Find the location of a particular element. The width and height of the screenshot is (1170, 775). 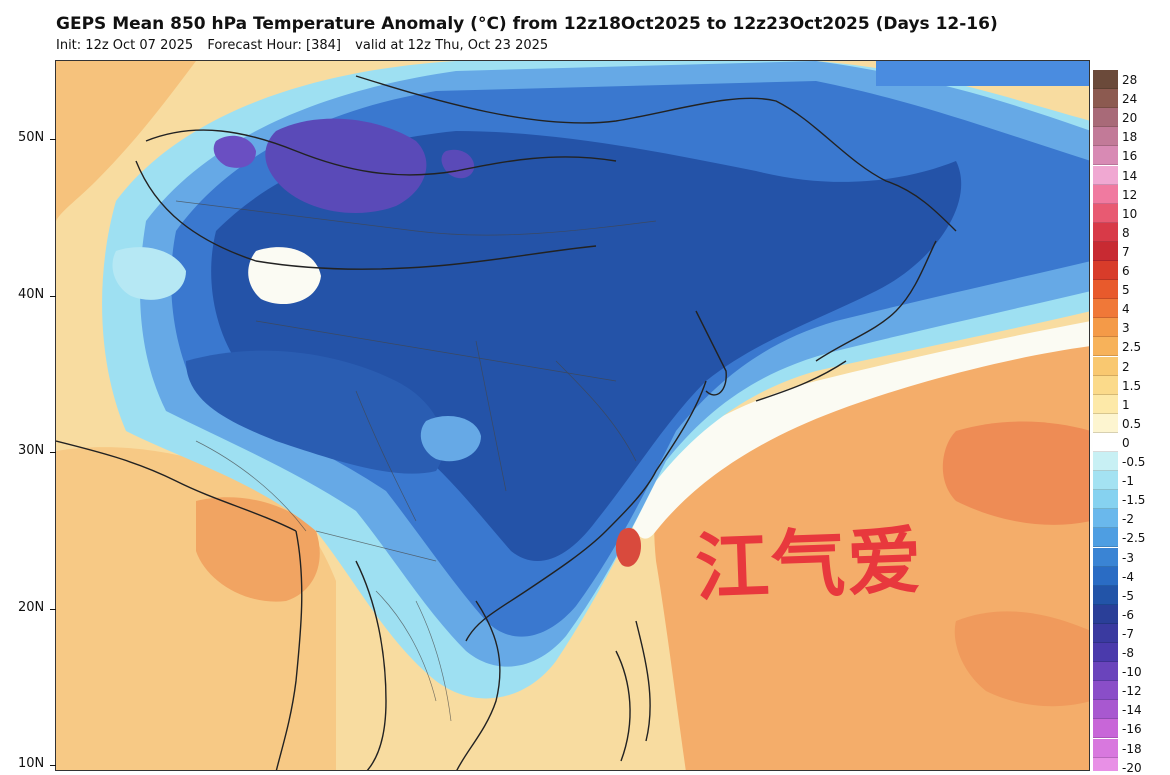

colorbar-label: 7 is located at coordinates (1126, 251).